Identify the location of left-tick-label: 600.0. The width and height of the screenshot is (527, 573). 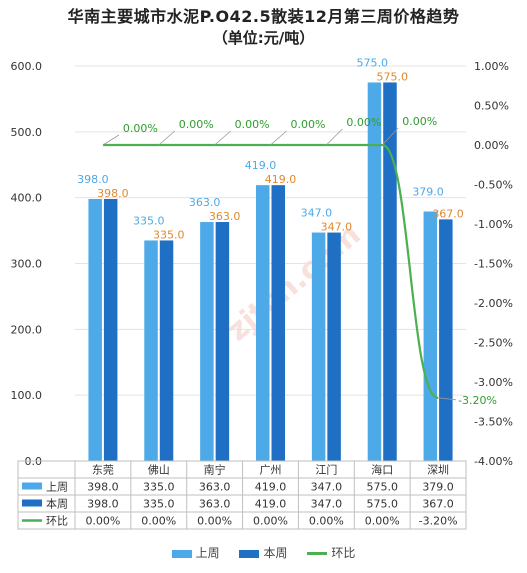
(27, 66).